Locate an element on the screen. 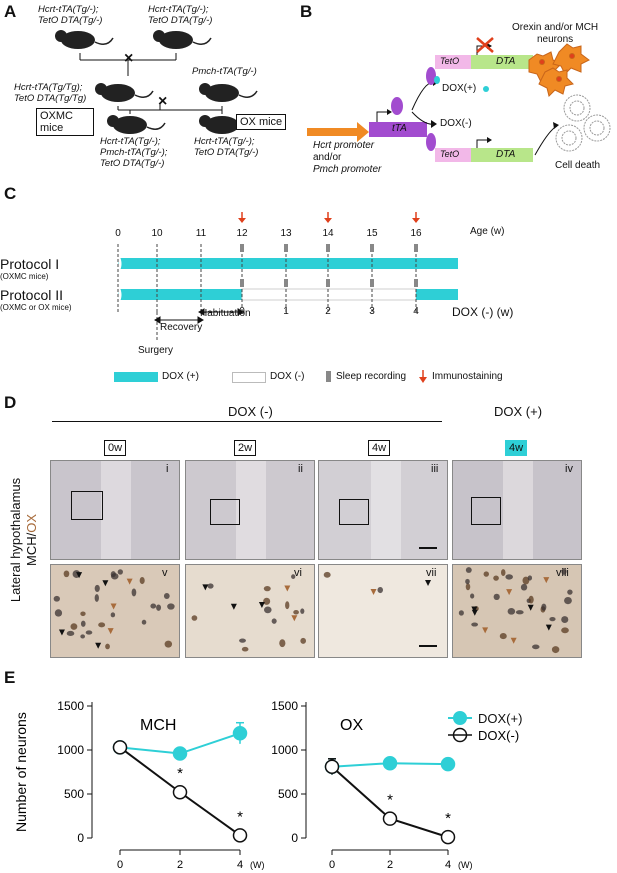  col-label-4w: 4w is located at coordinates (379, 448).